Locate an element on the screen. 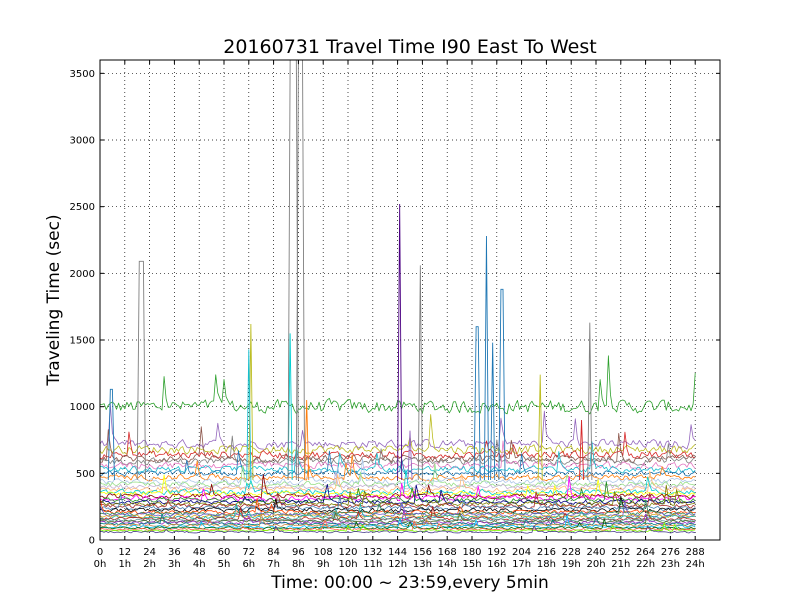  x-tick-label: 252 is located at coordinates (620, 552).